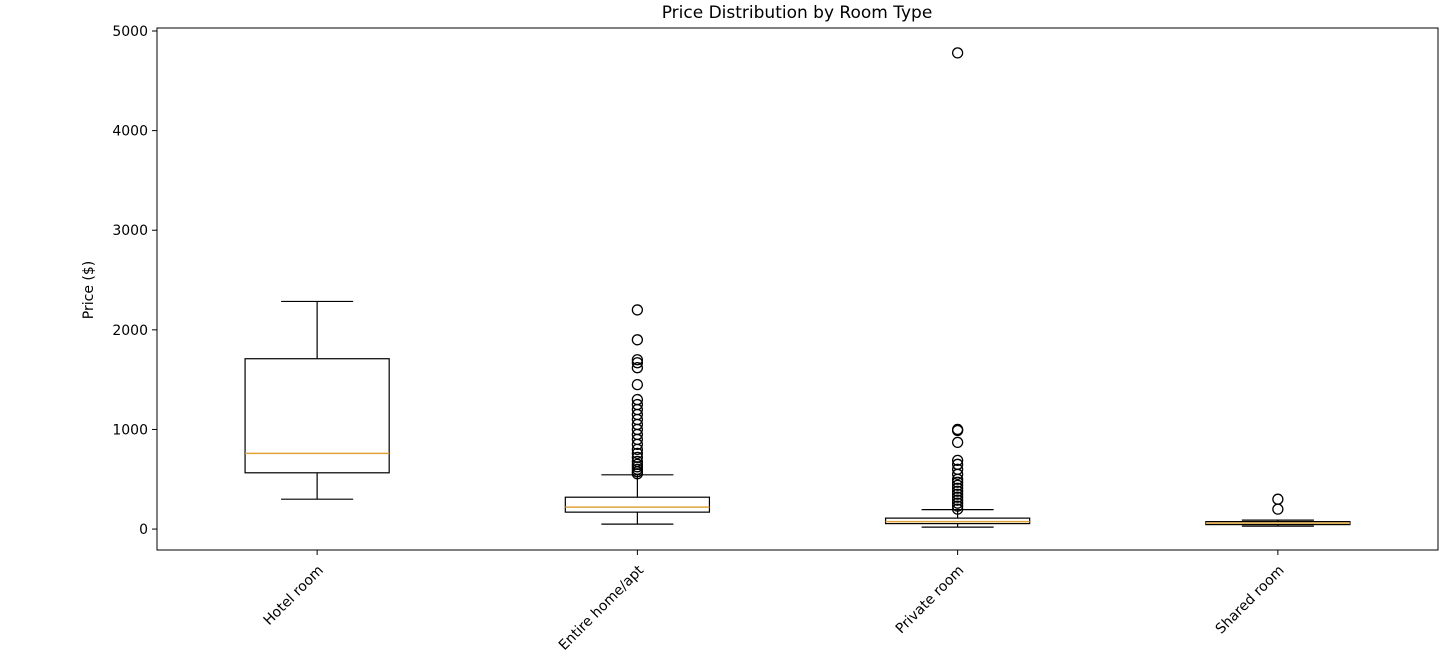 The width and height of the screenshot is (1451, 672). Describe the element at coordinates (294, 595) in the screenshot. I see `x-tick-label: Hotel room` at that location.